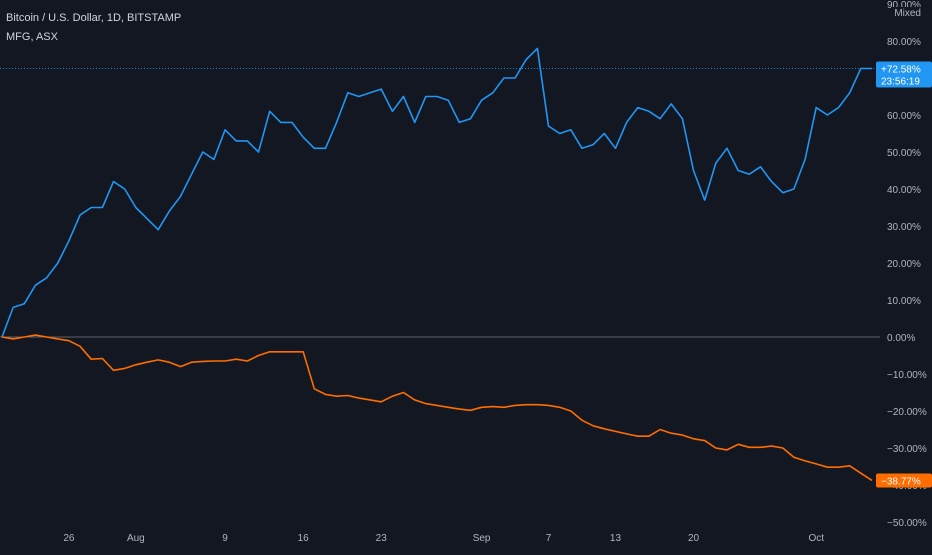 The width and height of the screenshot is (932, 555). Describe the element at coordinates (907, 13) in the screenshot. I see `scale-mode-label: Mixed` at that location.